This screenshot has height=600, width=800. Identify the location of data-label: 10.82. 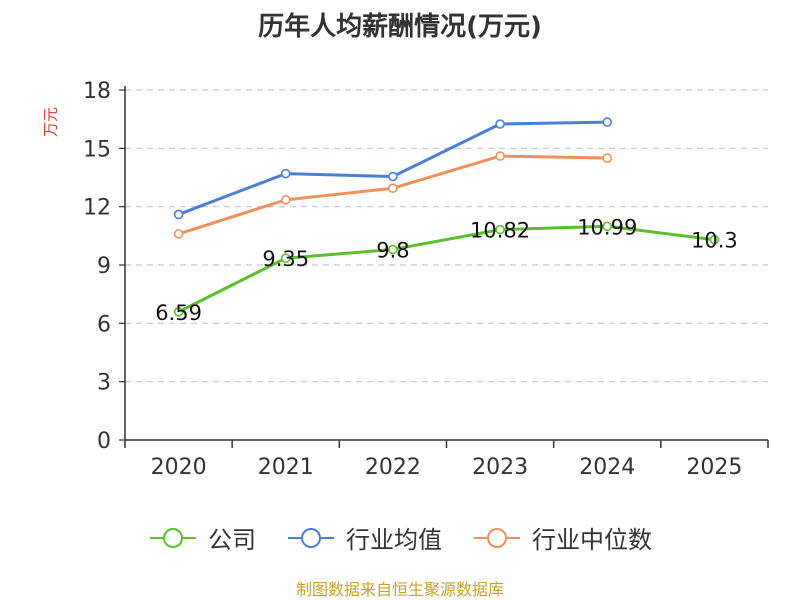
(500, 231).